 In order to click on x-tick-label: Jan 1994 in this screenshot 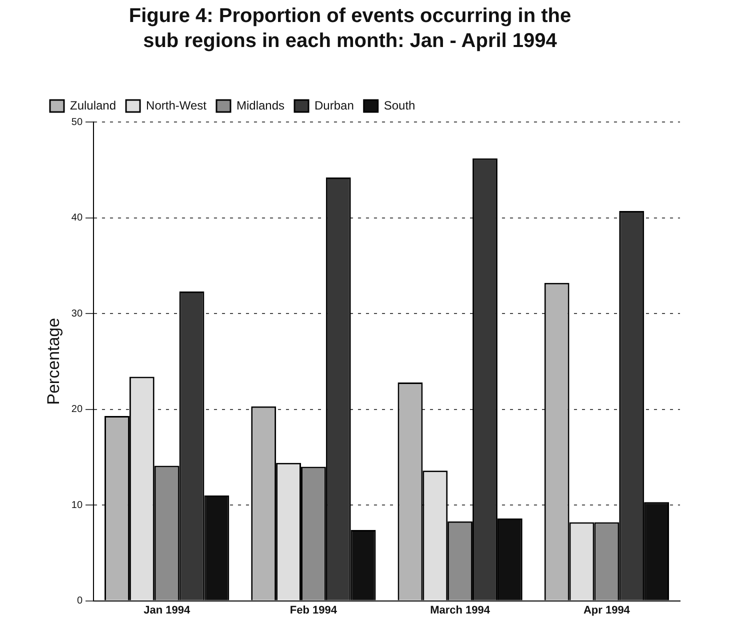, I will do `click(167, 610)`.